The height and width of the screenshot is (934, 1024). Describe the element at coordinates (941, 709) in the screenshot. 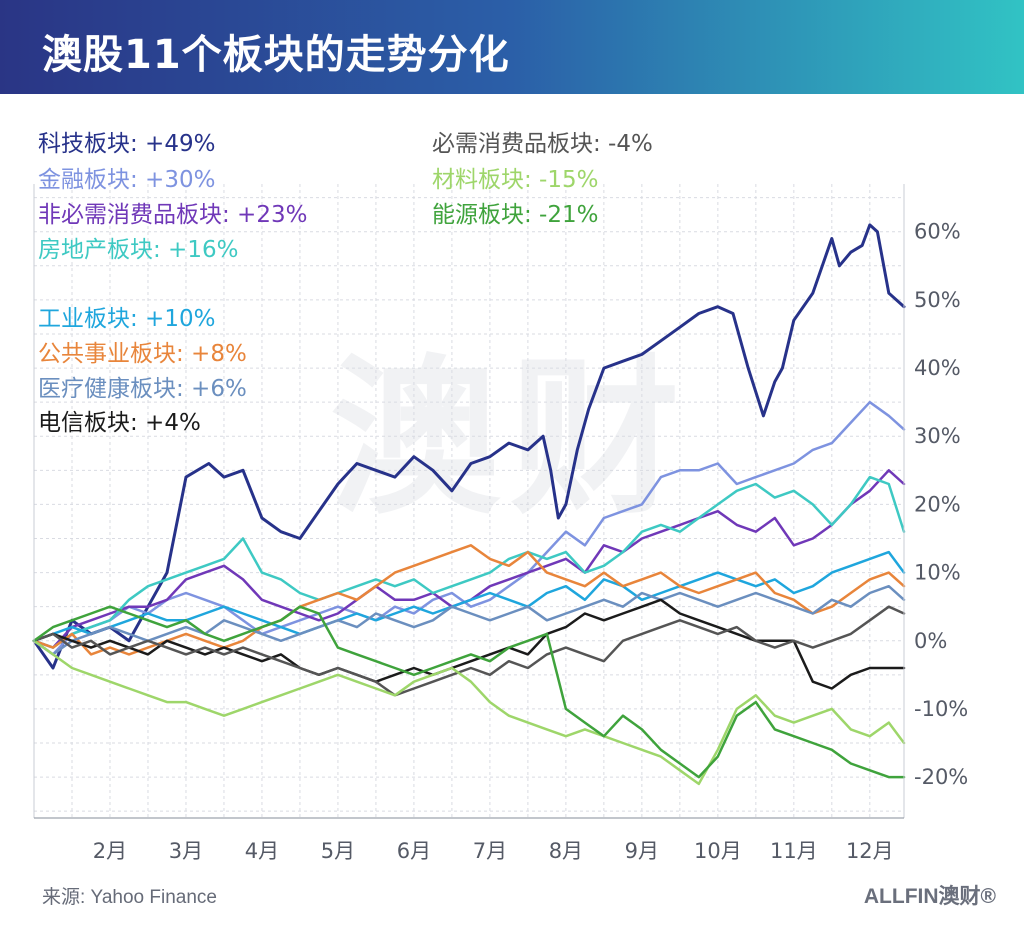

I see `y-tick-label: -10%` at that location.